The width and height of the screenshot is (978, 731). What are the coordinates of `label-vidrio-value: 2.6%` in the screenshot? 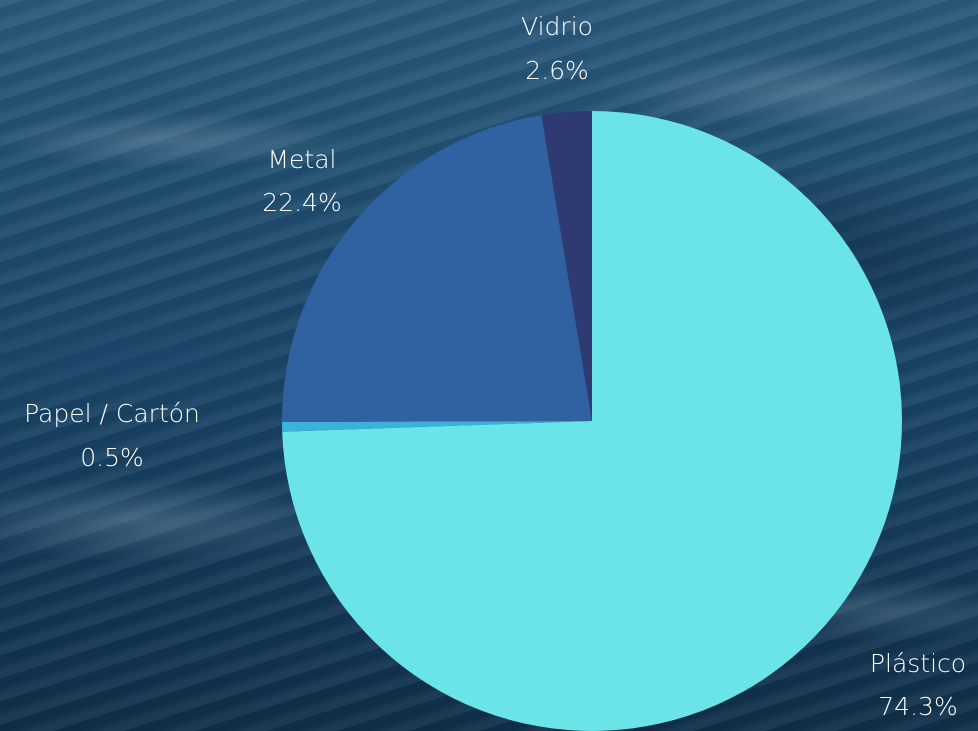 It's located at (557, 70).